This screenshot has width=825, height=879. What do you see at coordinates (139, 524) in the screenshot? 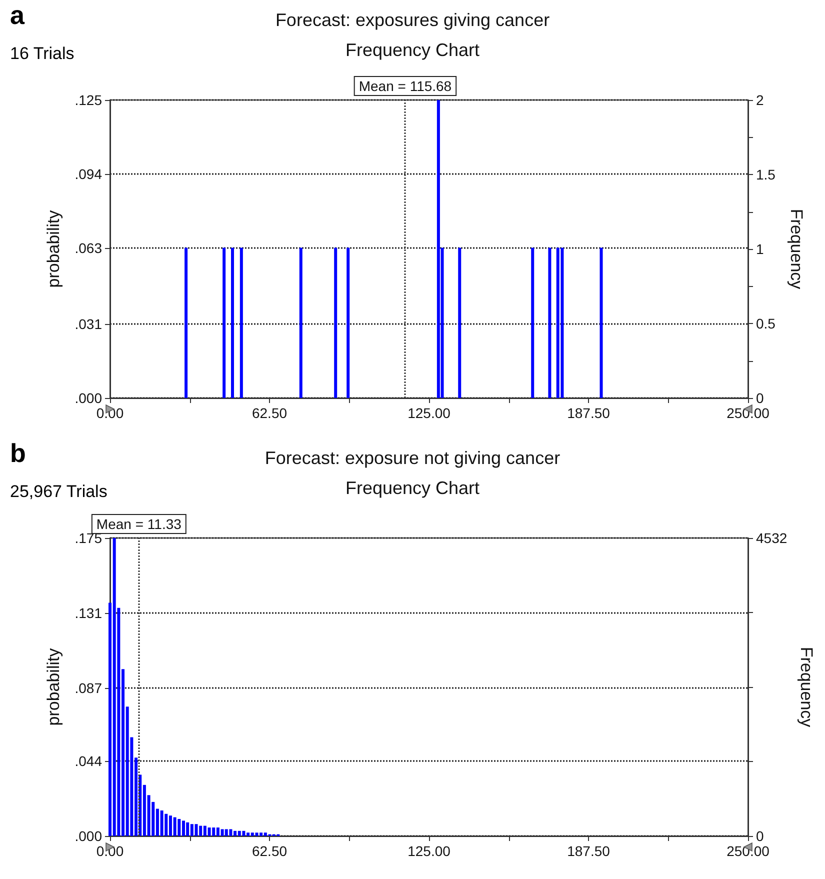
I see `ref-line-label: Mean = 11.33` at bounding box center [139, 524].